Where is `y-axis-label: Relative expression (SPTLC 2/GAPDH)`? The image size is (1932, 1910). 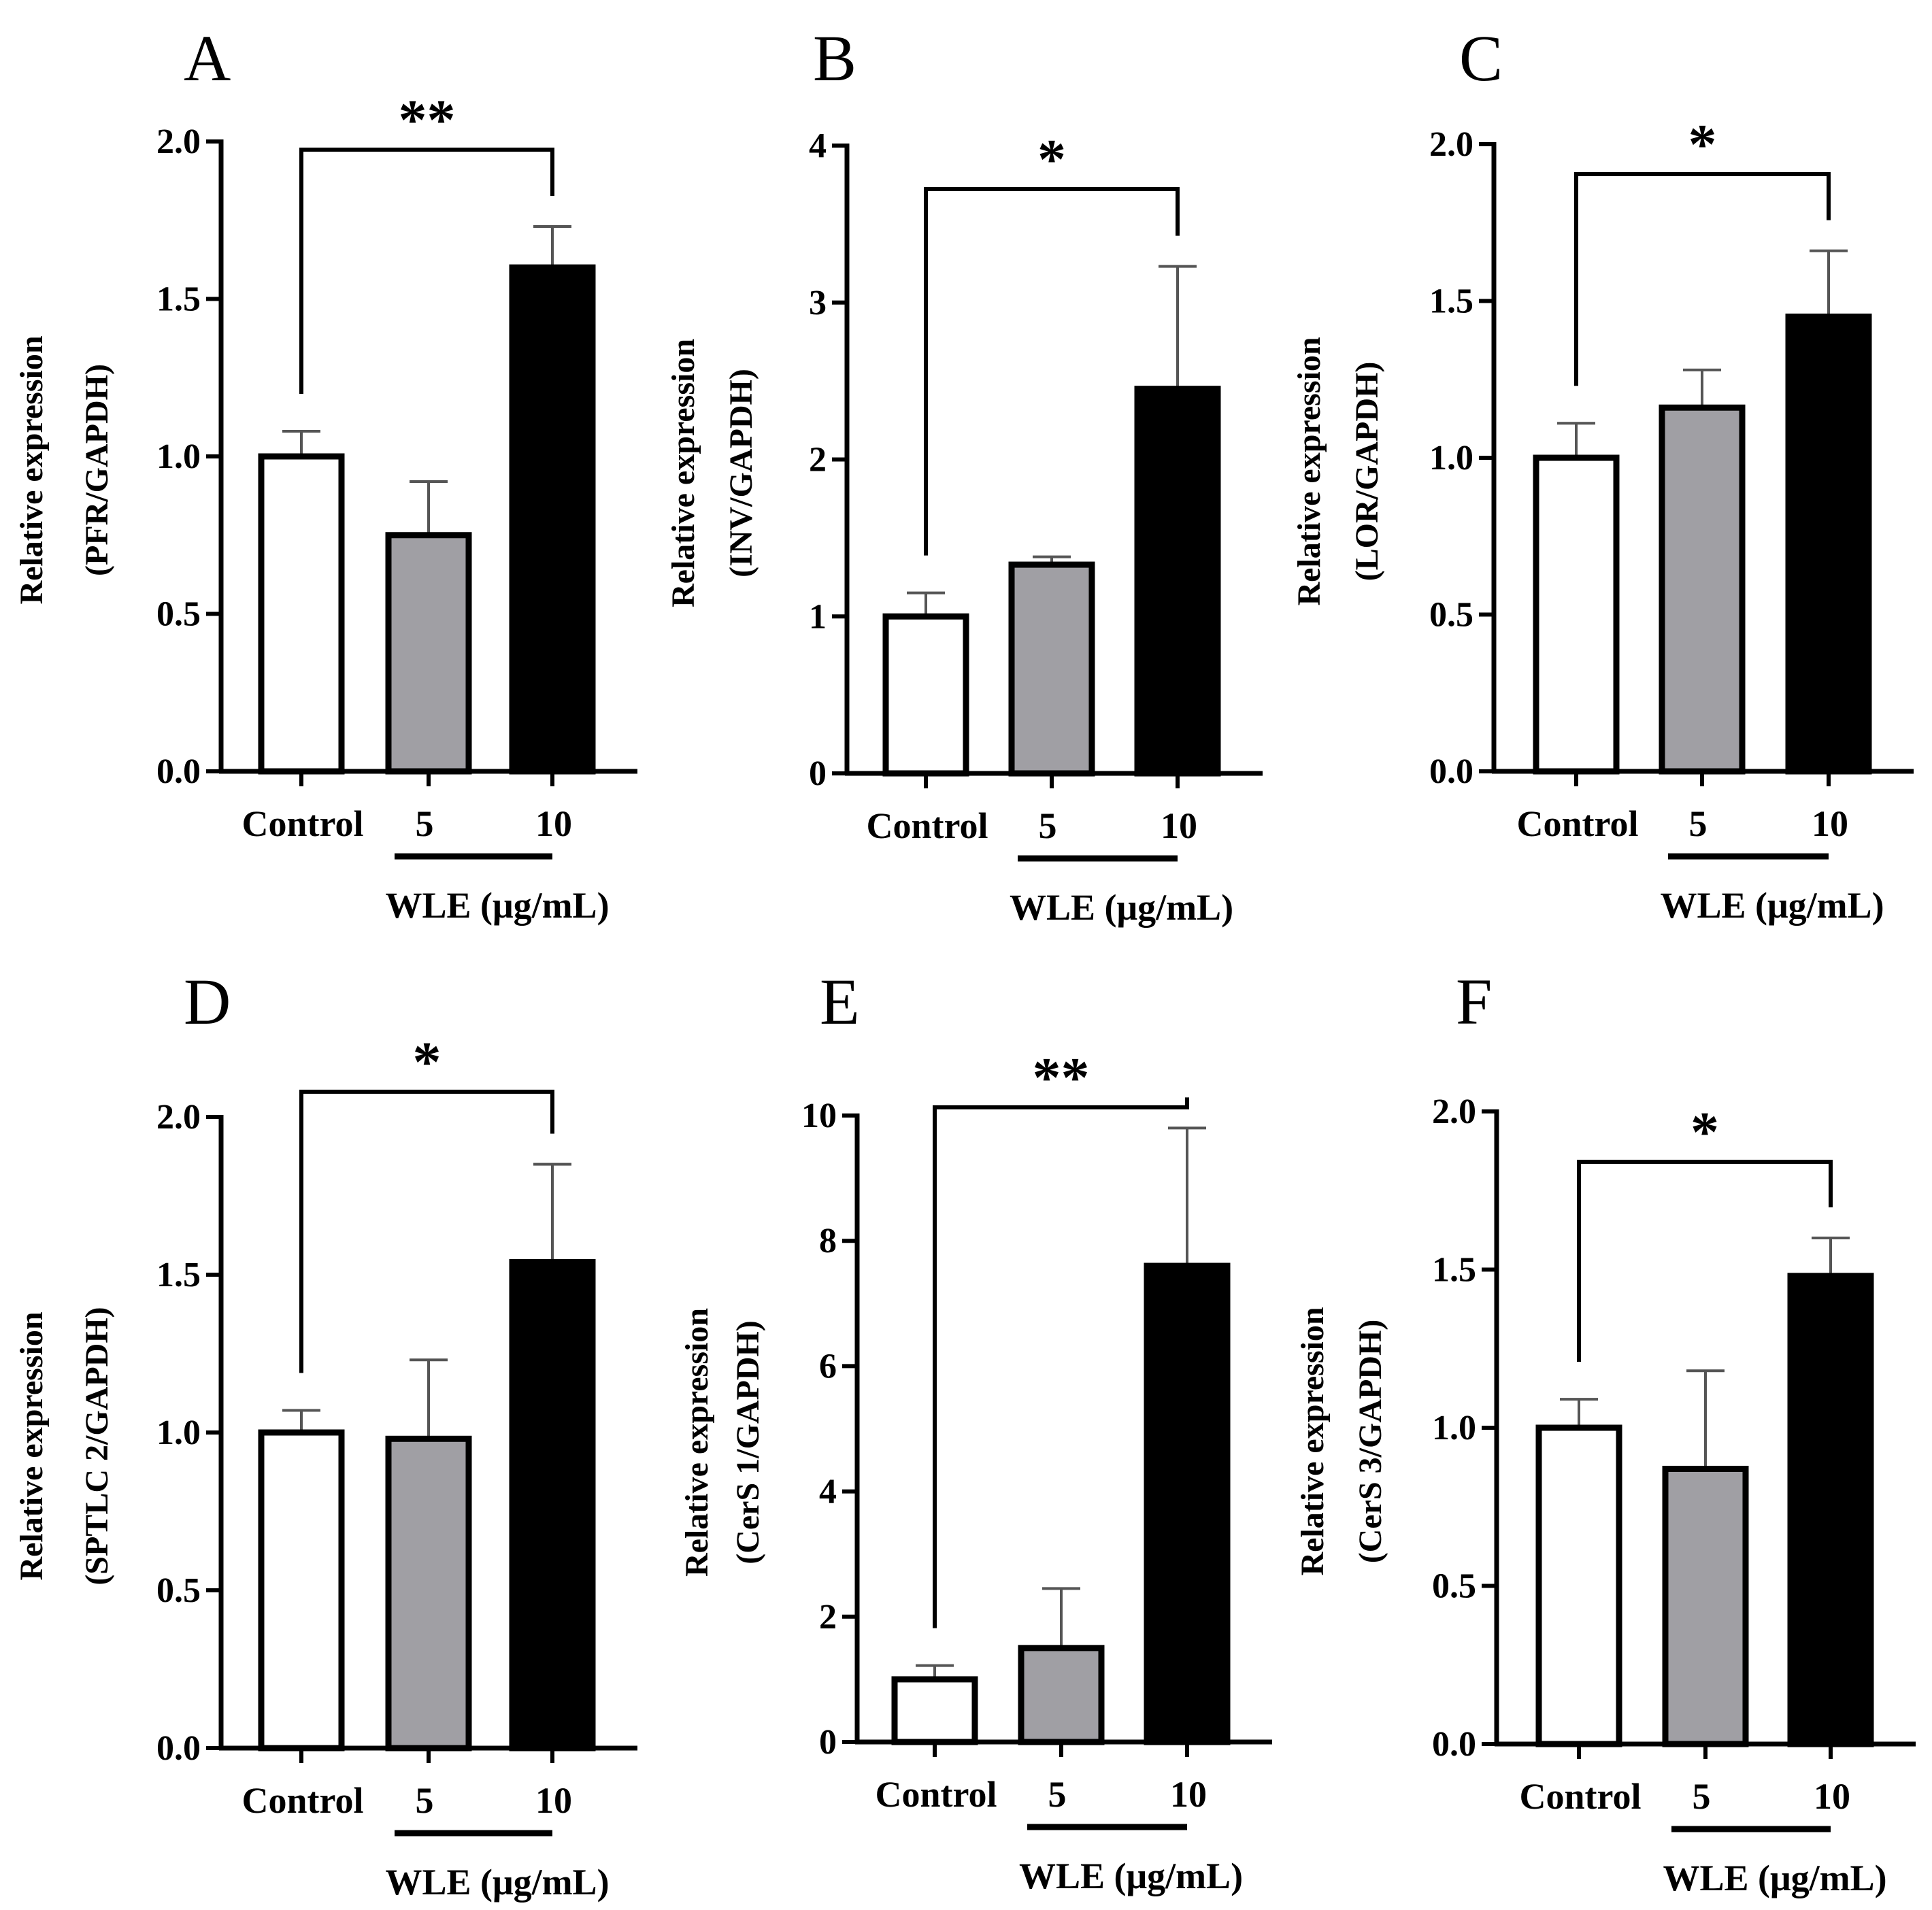 y-axis-label: Relative expression (SPTLC 2/GAPDH) is located at coordinates (64, 1446).